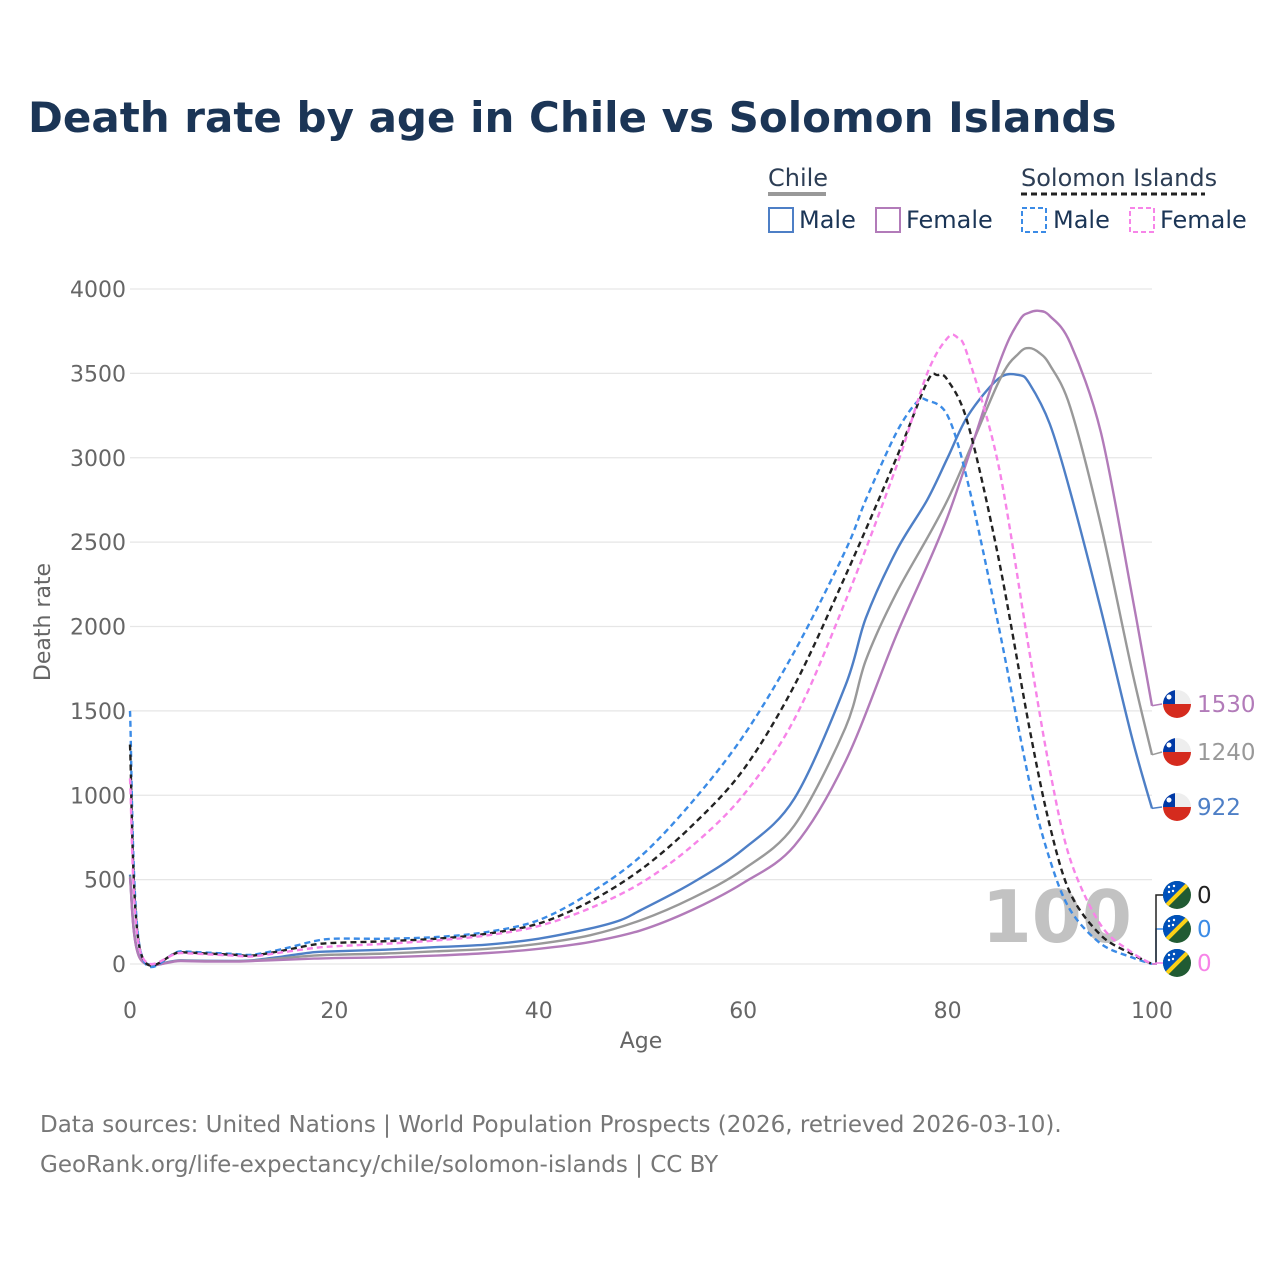  Describe the element at coordinates (648, 1011) in the screenshot. I see `x-axis-ticks: 0 20 40 60 80 100` at that location.